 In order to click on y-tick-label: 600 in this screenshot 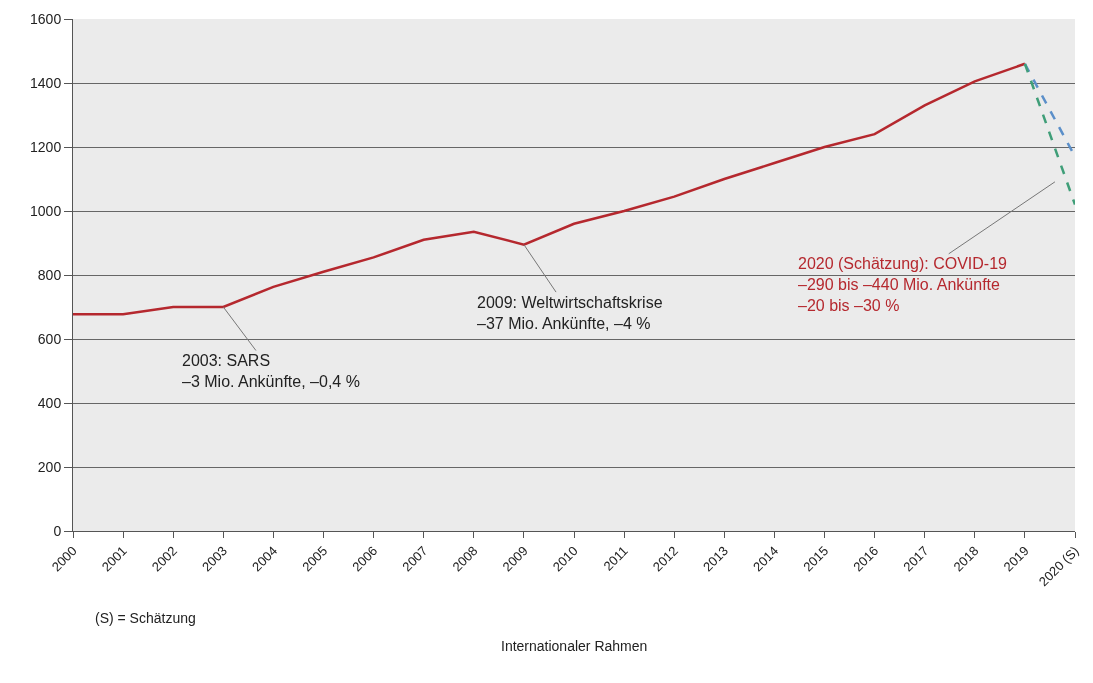, I will do `click(49, 338)`.